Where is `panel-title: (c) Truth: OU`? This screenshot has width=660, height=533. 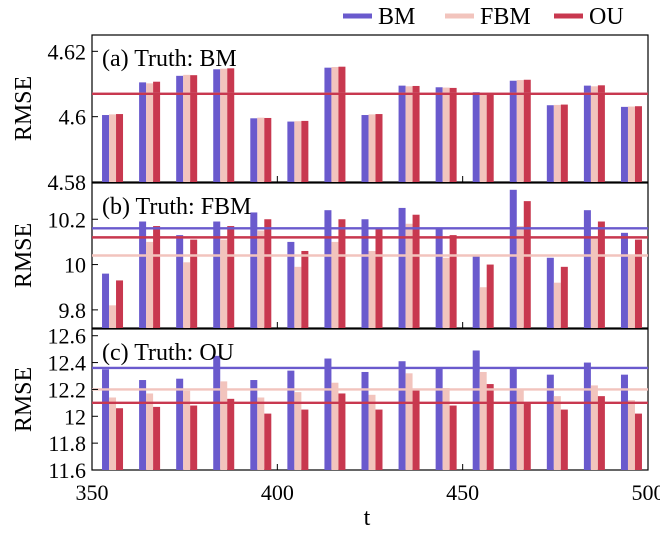
panel-title: (c) Truth: OU is located at coordinates (168, 353).